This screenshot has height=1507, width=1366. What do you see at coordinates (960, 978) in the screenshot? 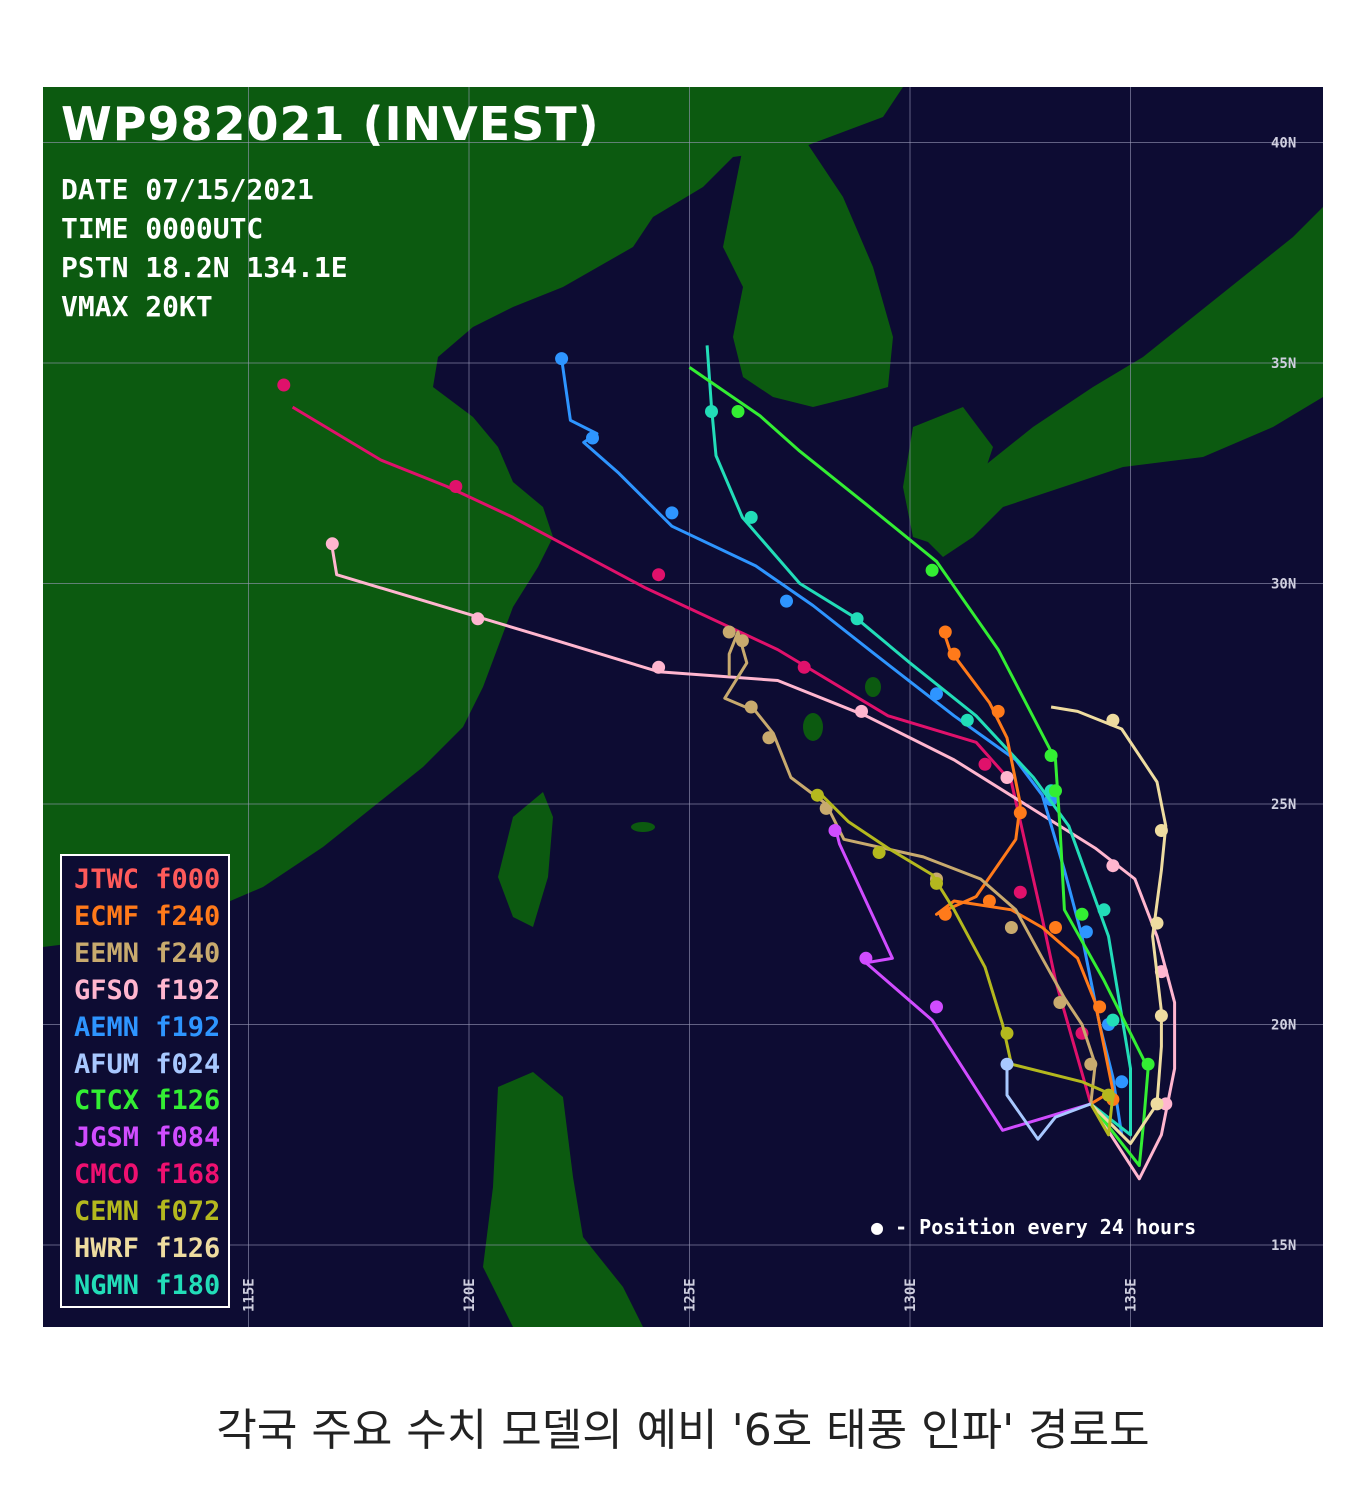
I see `track-jgsm` at bounding box center [960, 978].